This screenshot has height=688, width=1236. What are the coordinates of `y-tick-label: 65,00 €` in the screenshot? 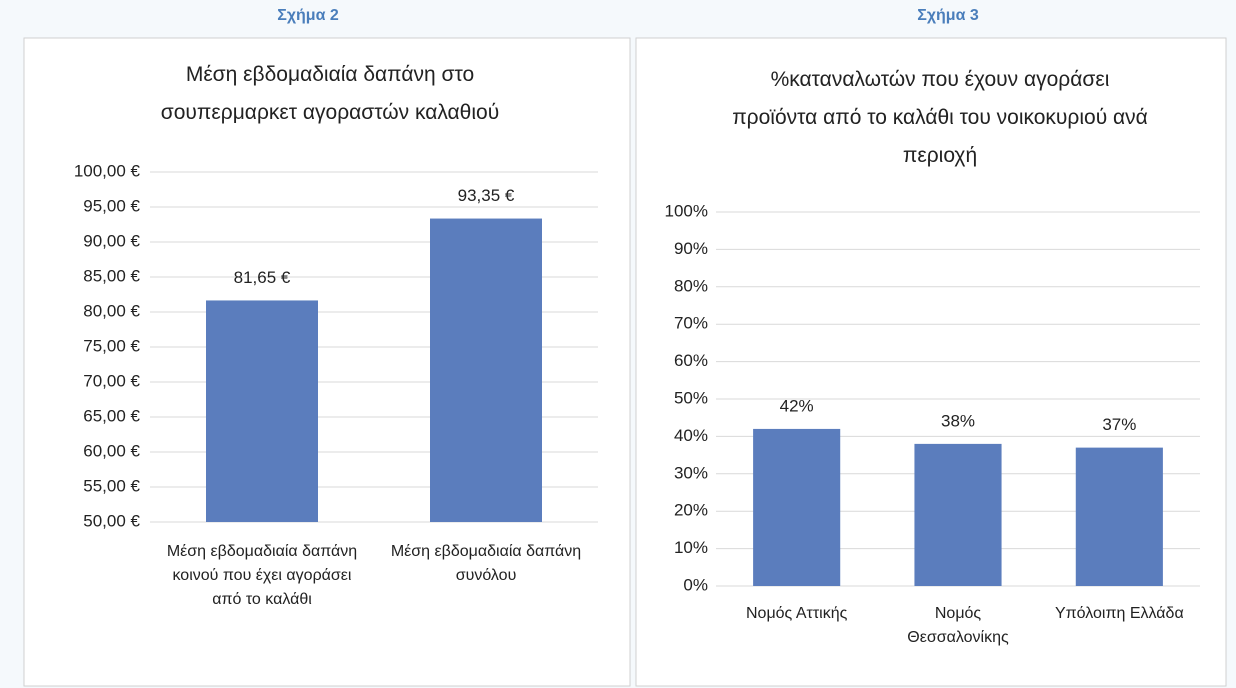 It's located at (111, 415).